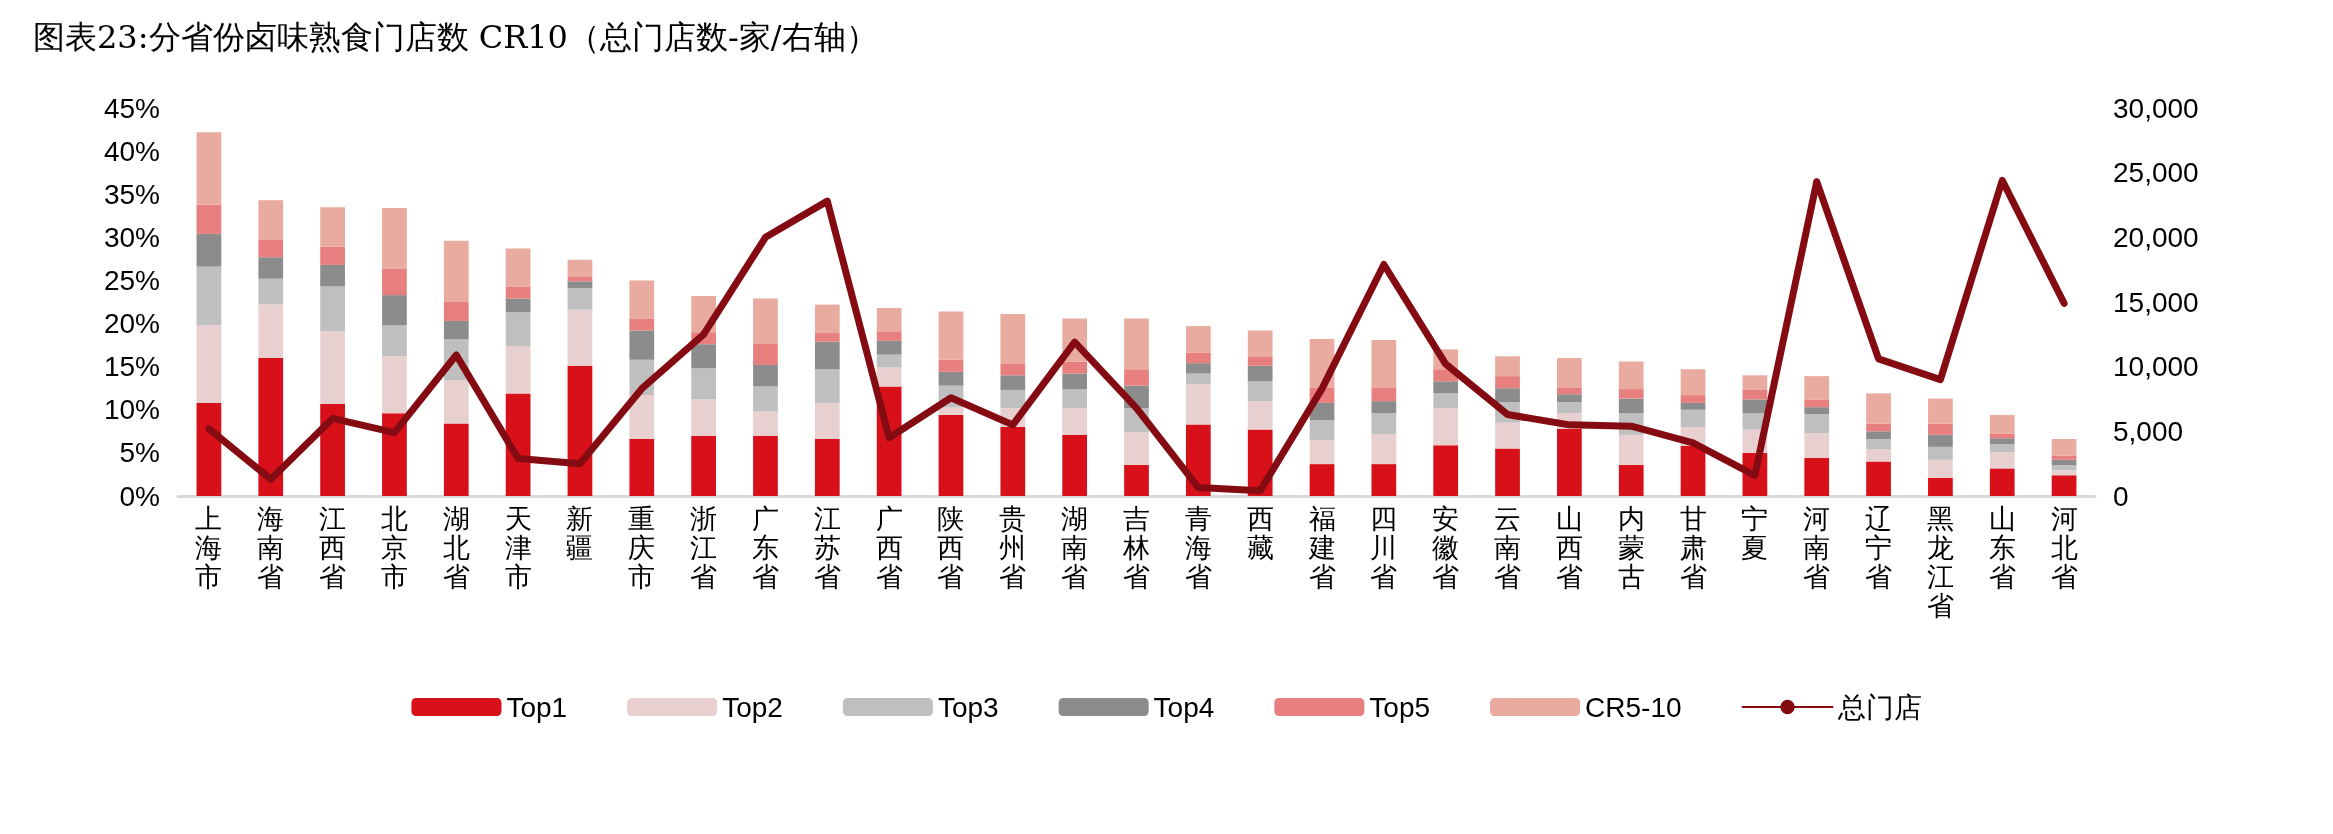 The image size is (2333, 834). What do you see at coordinates (1879, 547) in the screenshot?
I see `x-tick-label: 辽宁省` at bounding box center [1879, 547].